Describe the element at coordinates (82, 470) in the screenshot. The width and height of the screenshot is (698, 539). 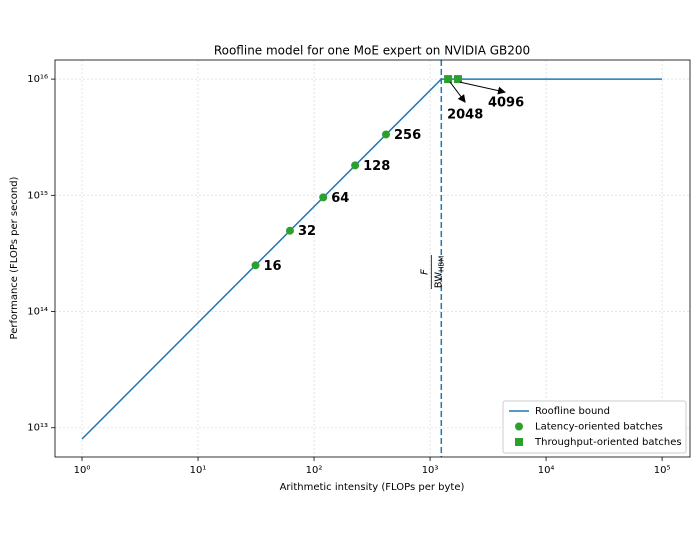
I see `x-tick-label: 10⁰` at that location.